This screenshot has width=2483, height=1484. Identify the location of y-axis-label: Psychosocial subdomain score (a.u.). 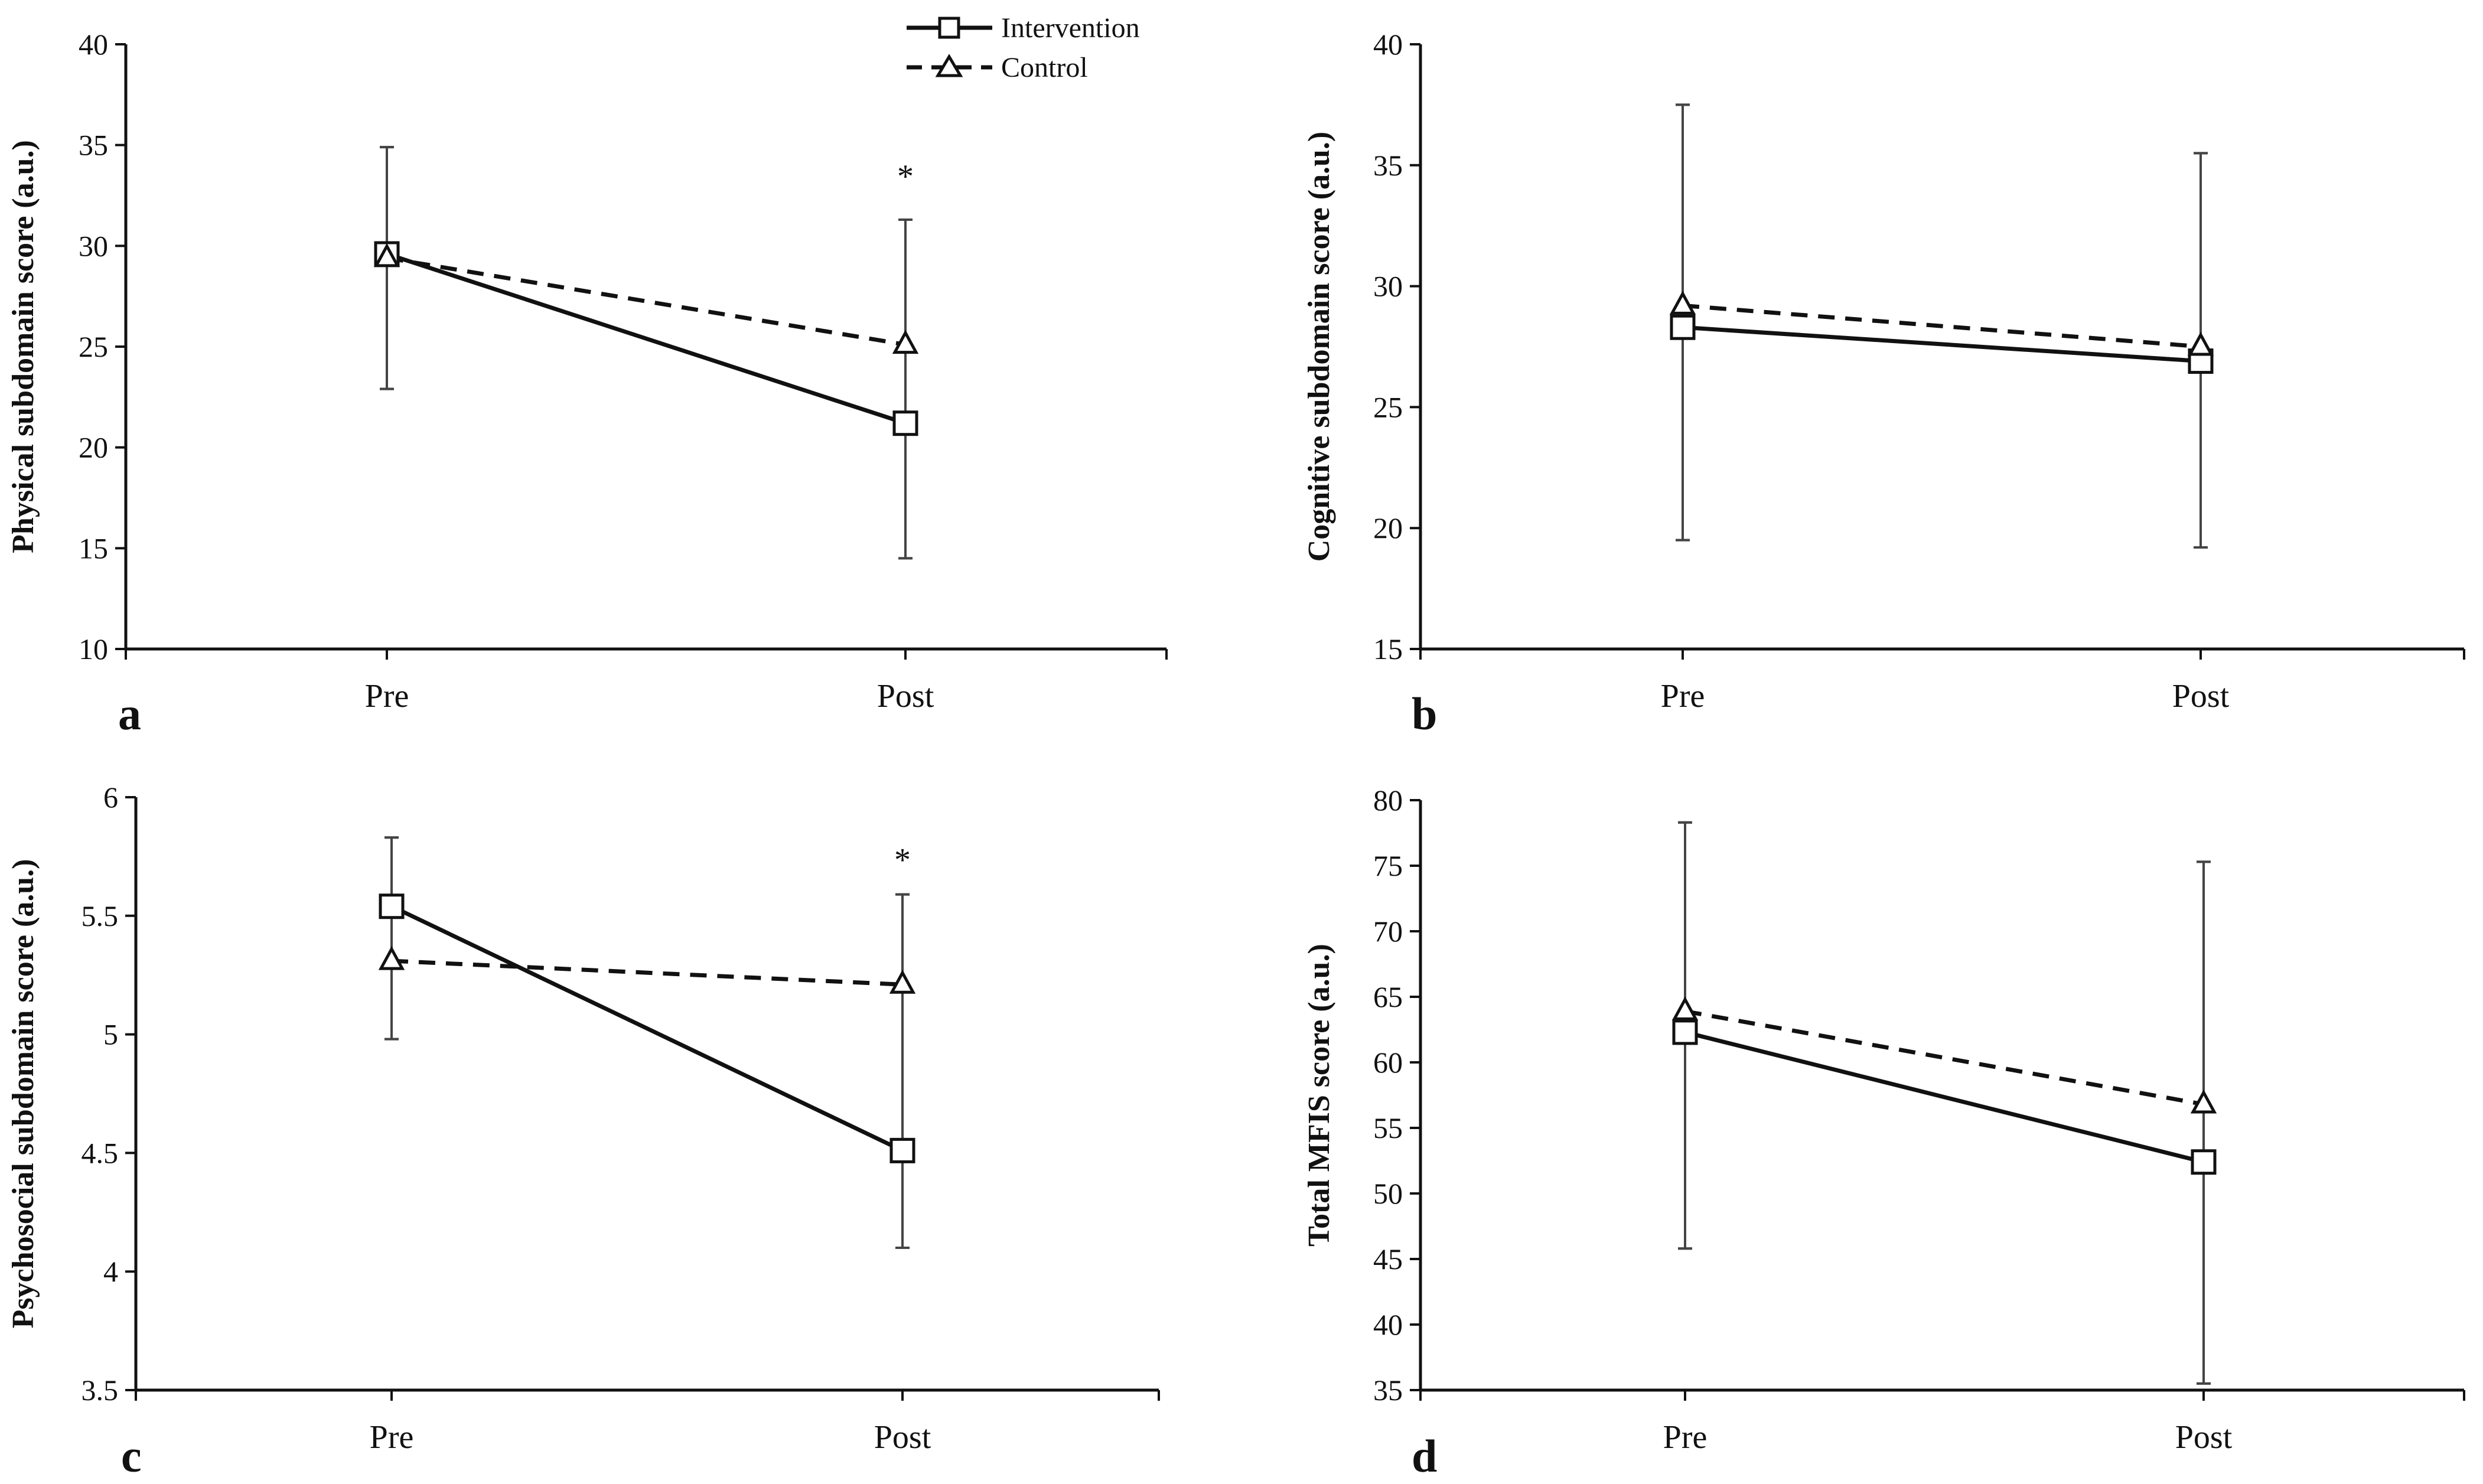
(23, 1094).